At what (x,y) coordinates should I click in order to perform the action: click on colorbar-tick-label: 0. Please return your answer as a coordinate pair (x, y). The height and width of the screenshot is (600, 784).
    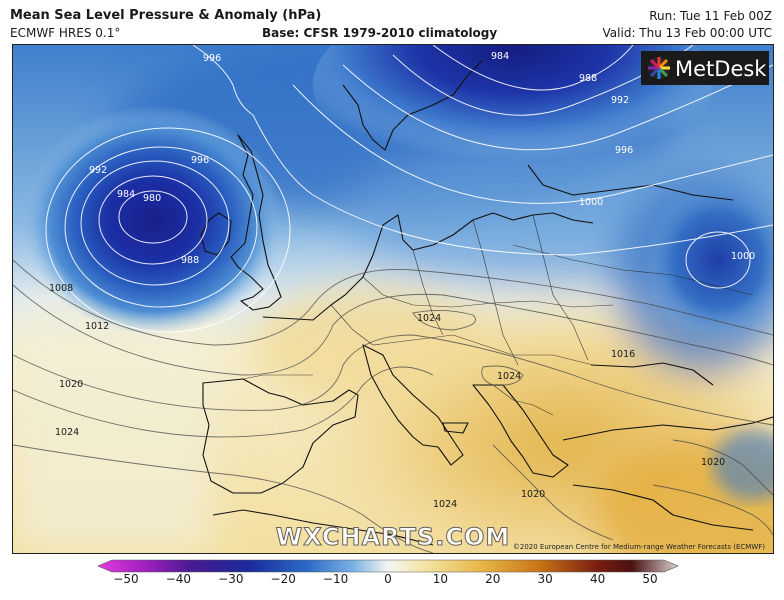
    Looking at the image, I should click on (388, 579).